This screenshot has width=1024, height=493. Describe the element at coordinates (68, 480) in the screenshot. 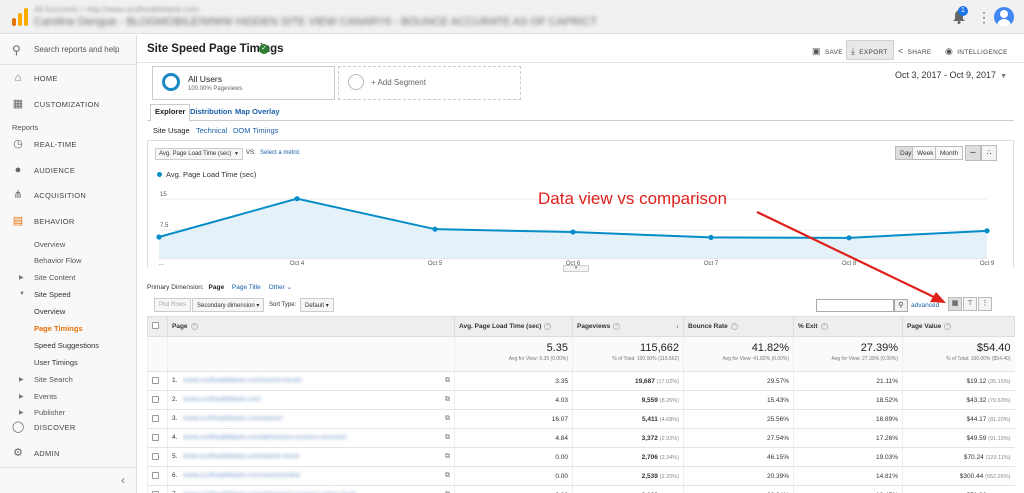

I see `collapse-sidebar-button: ‹` at that location.